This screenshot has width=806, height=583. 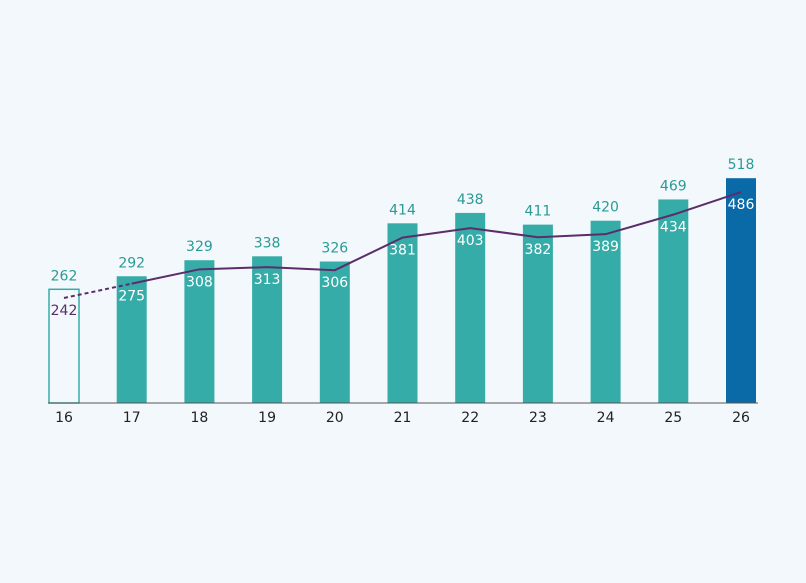 I want to click on line-value-label: 275, so click(x=131, y=297).